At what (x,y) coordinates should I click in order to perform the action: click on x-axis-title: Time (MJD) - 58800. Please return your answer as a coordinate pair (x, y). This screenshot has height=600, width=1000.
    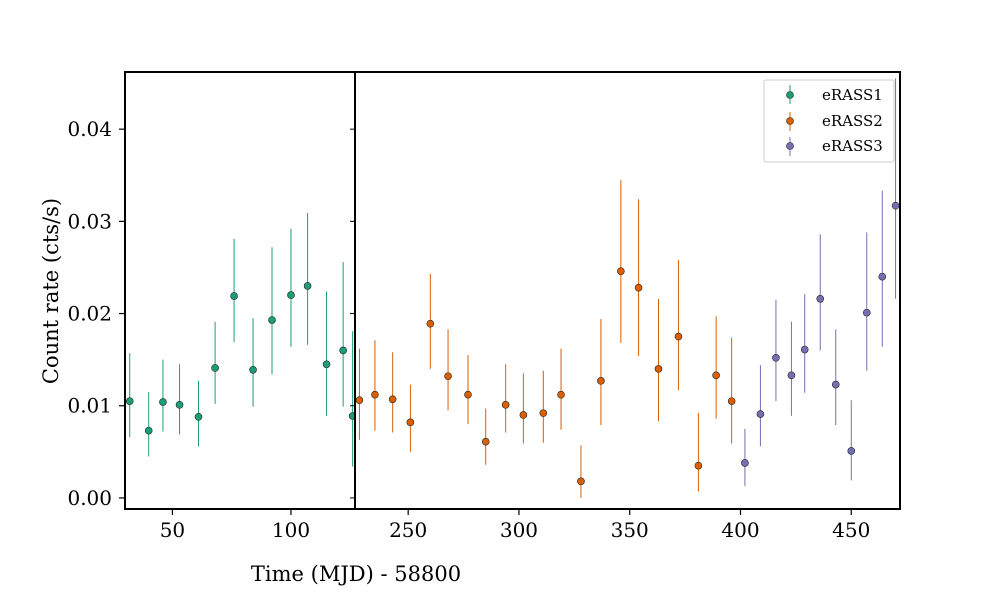
    Looking at the image, I should click on (356, 574).